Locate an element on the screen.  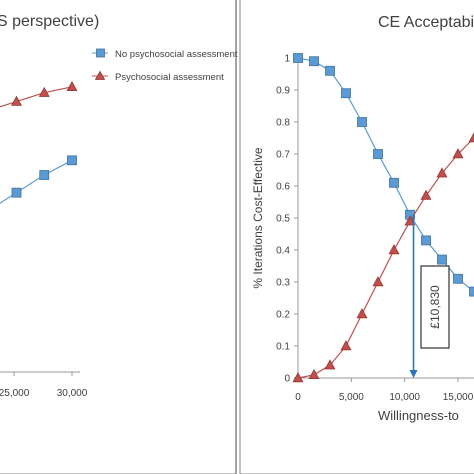
right-chart-title: CE Acceptability is located at coordinates (426, 22).